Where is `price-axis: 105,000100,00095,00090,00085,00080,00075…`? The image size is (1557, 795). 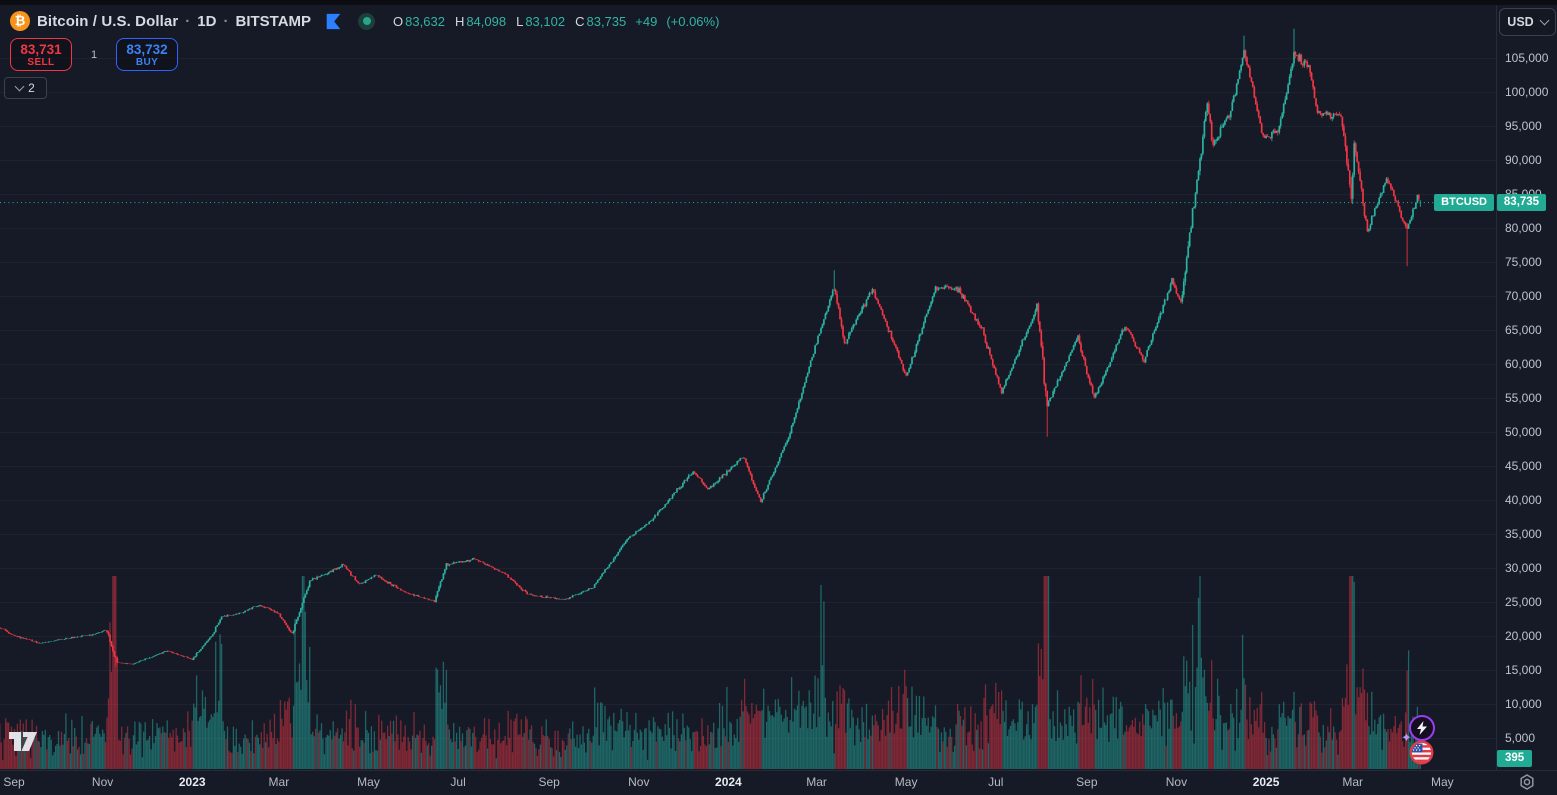 price-axis: 105,000100,00095,00090,00085,00080,00075… is located at coordinates (1526, 385).